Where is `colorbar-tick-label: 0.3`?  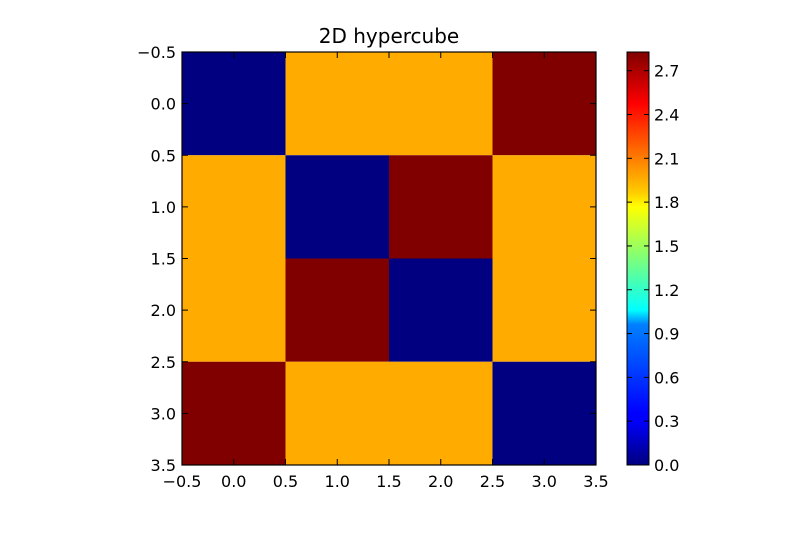 colorbar-tick-label: 0.3 is located at coordinates (666, 421).